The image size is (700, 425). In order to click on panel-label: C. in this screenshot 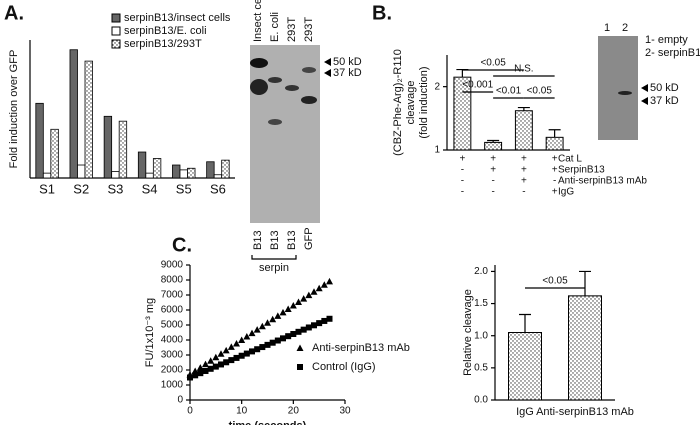, I will do `click(182, 245)`.